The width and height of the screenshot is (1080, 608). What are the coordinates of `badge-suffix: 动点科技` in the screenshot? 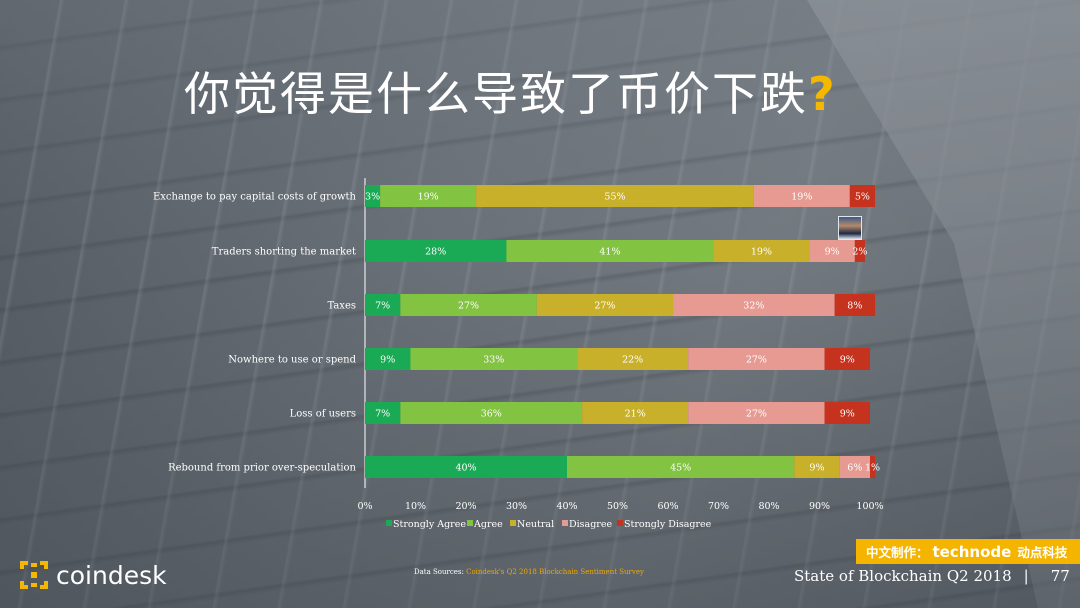 It's located at (1042, 552).